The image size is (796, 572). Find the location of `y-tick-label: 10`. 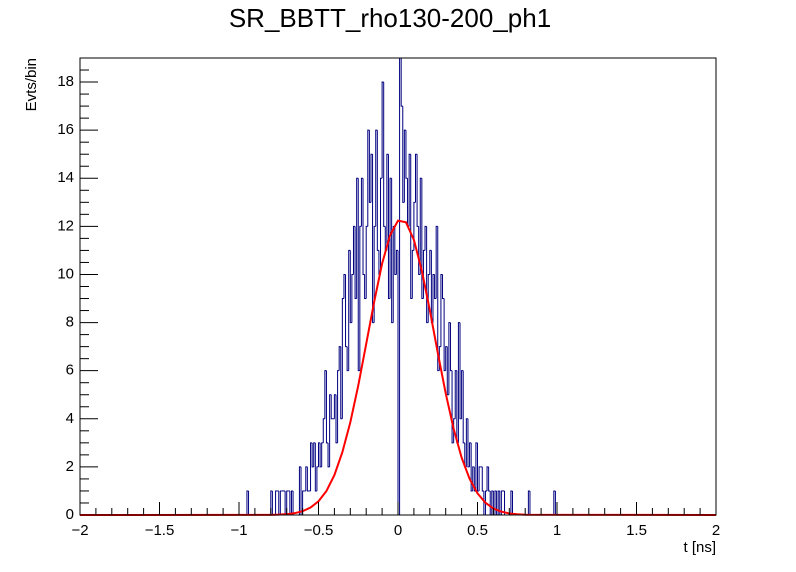

y-tick-label: 10 is located at coordinates (65, 273).